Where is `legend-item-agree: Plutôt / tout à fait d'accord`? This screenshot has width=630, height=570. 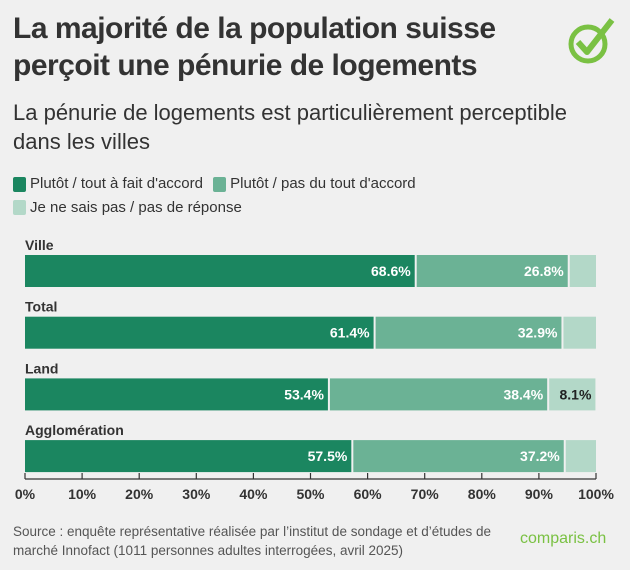
legend-item-agree: Plutôt / tout à fait d'accord is located at coordinates (108, 184).